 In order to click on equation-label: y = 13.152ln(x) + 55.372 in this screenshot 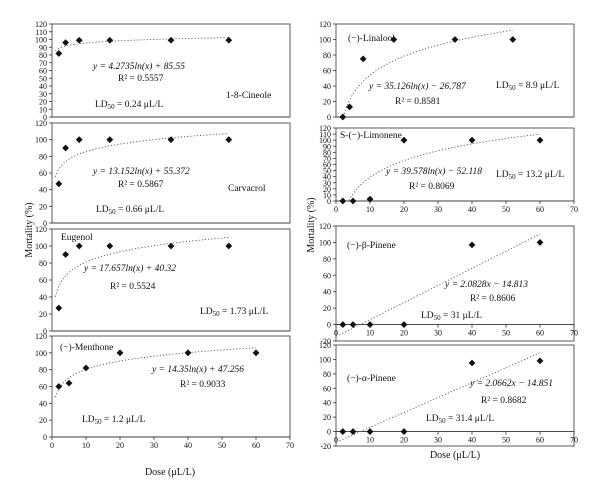, I will do `click(141, 171)`.